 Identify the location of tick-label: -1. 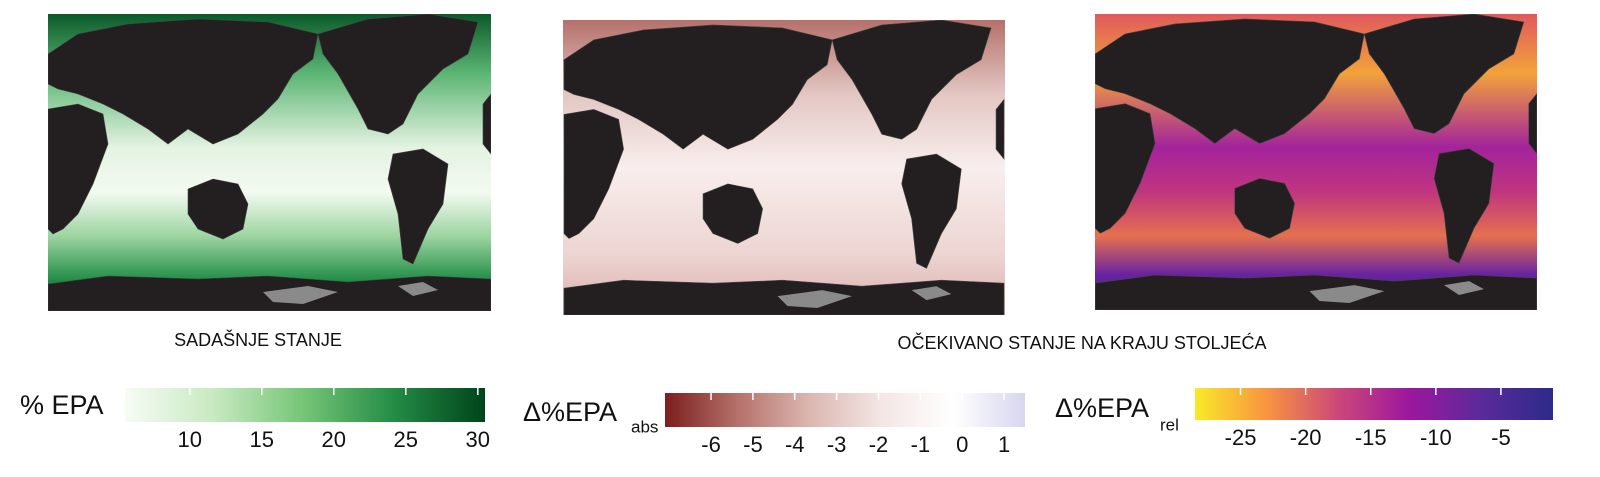
(921, 444).